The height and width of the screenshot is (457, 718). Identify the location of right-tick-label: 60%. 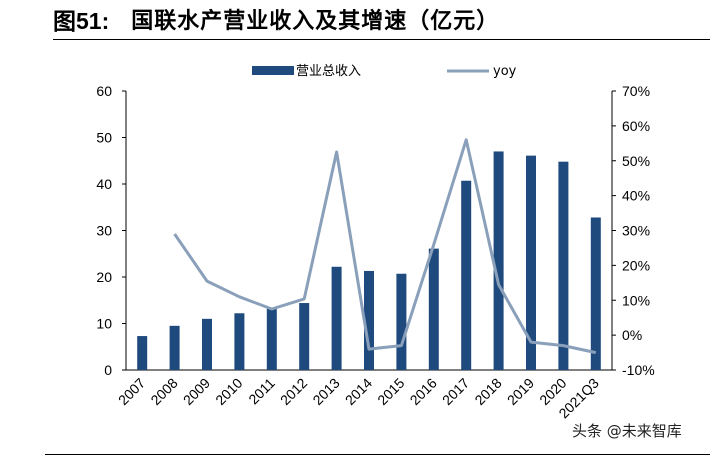
(636, 126).